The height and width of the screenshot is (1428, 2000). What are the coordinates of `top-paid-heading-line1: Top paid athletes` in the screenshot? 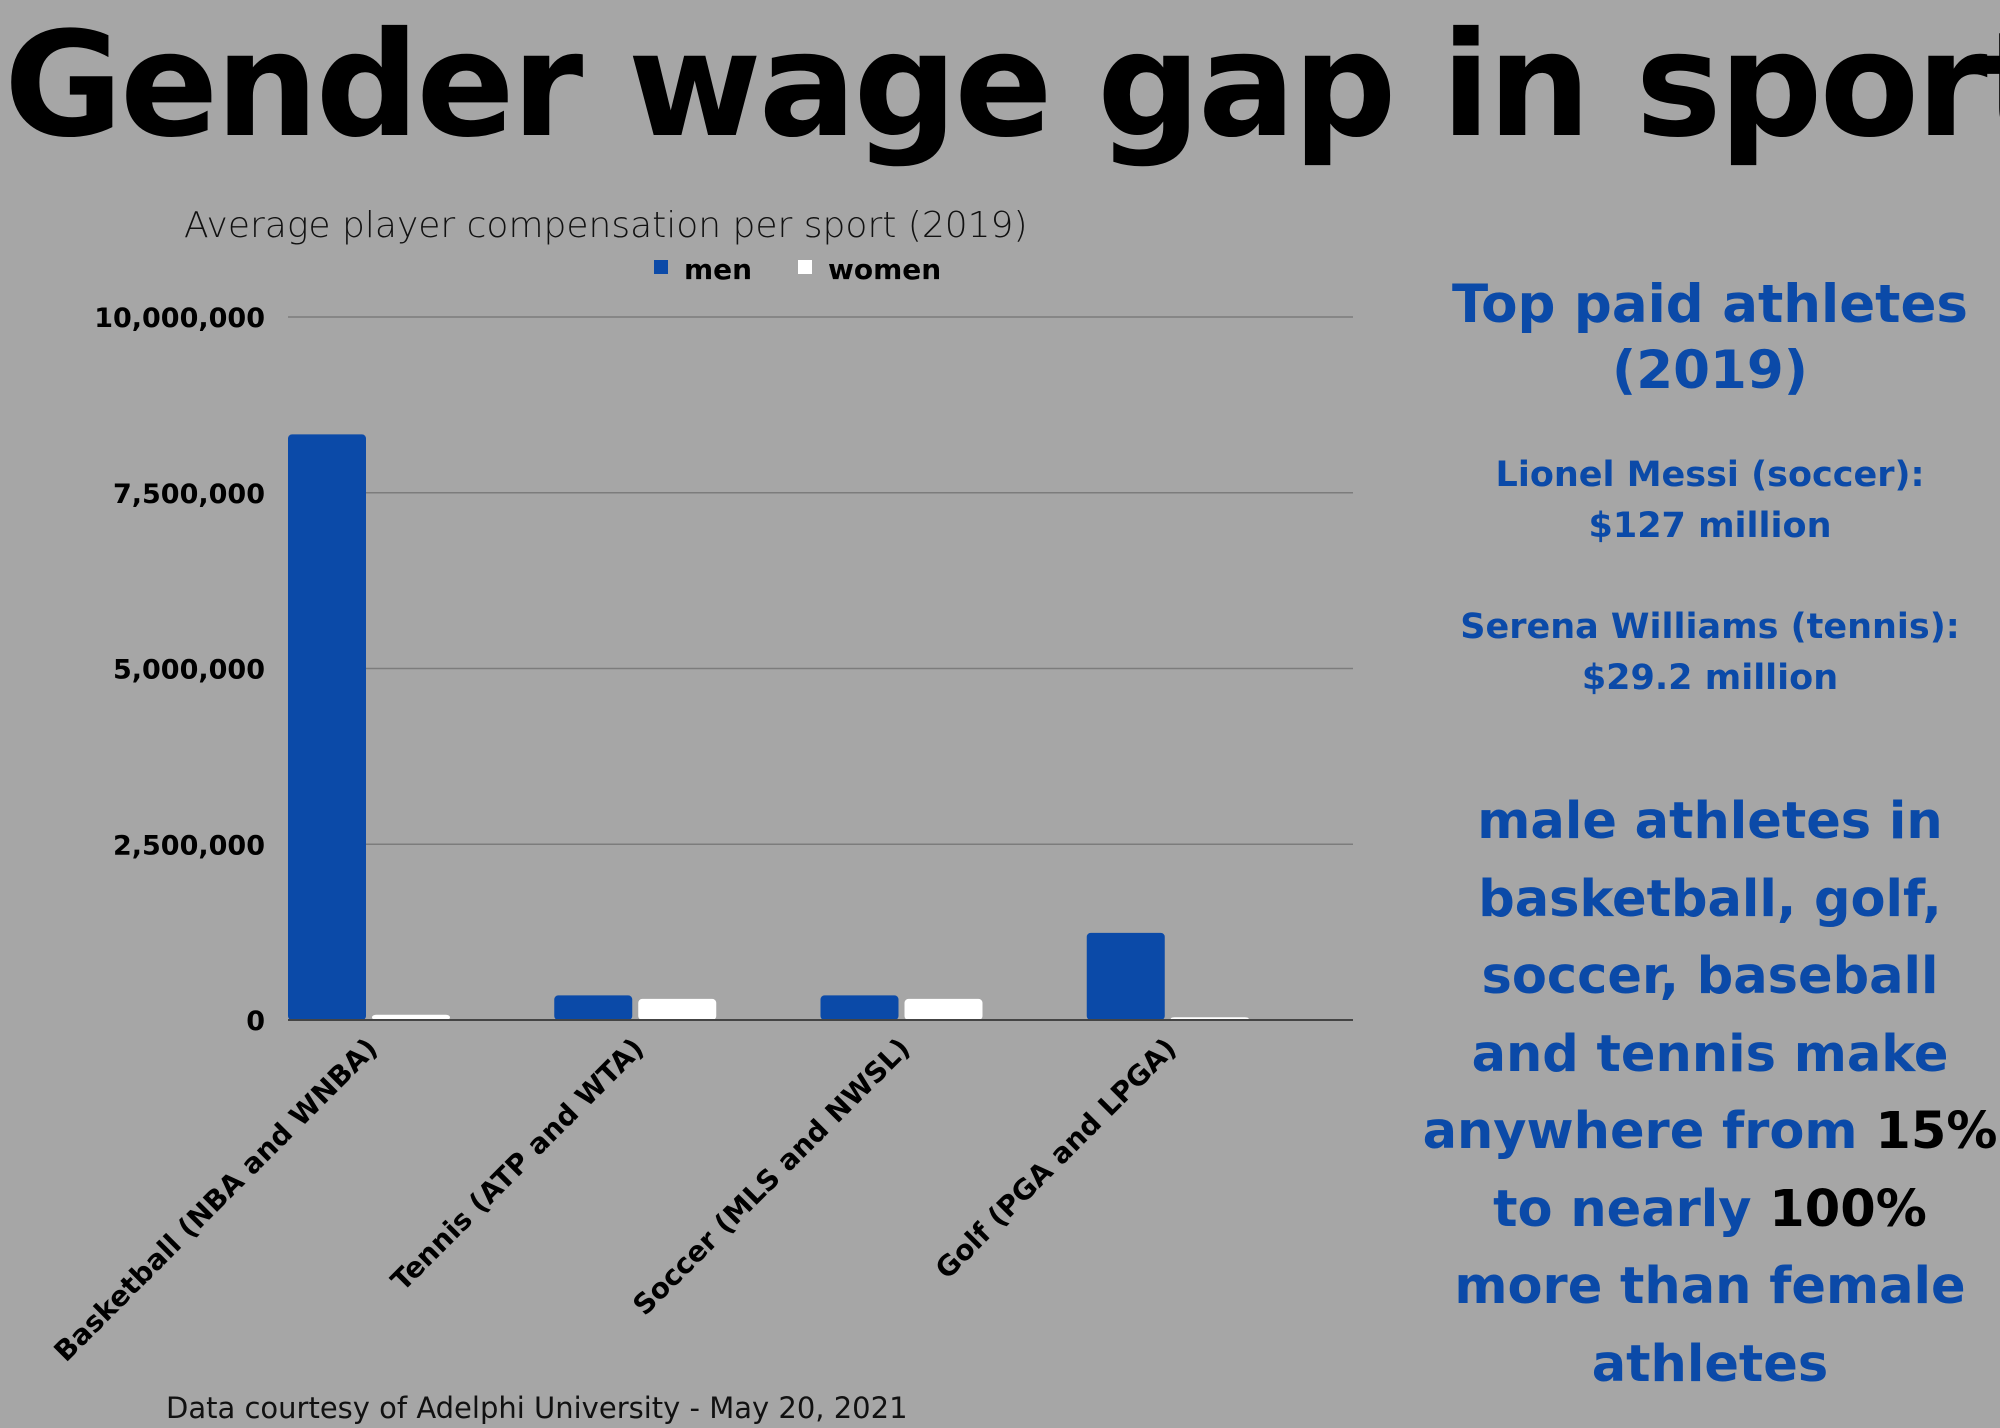 It's located at (1710, 304).